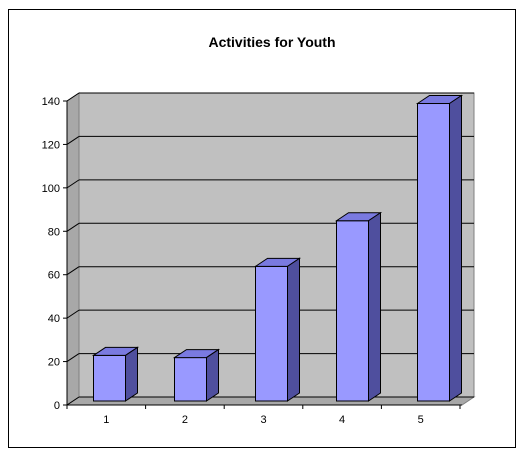 The height and width of the screenshot is (457, 525). Describe the element at coordinates (73, 249) in the screenshot. I see `plot-side-wall` at that location.